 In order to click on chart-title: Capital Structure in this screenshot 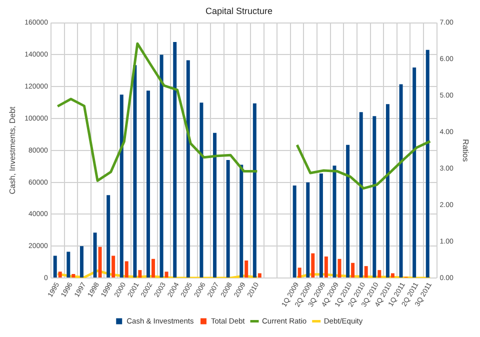, I will do `click(239, 11)`.